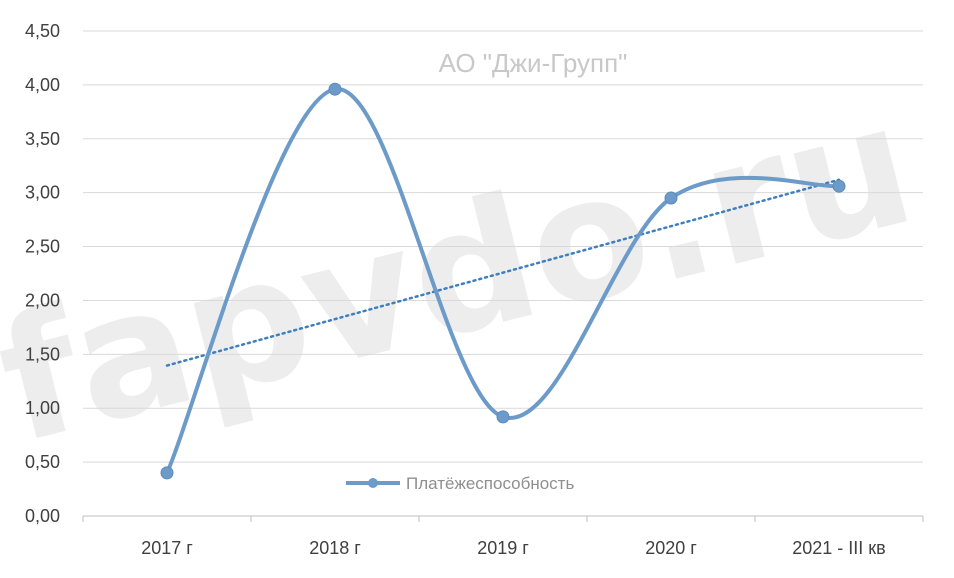 Image resolution: width=954 pixels, height=578 pixels. I want to click on y-tick-label: 0,00, so click(42, 516).